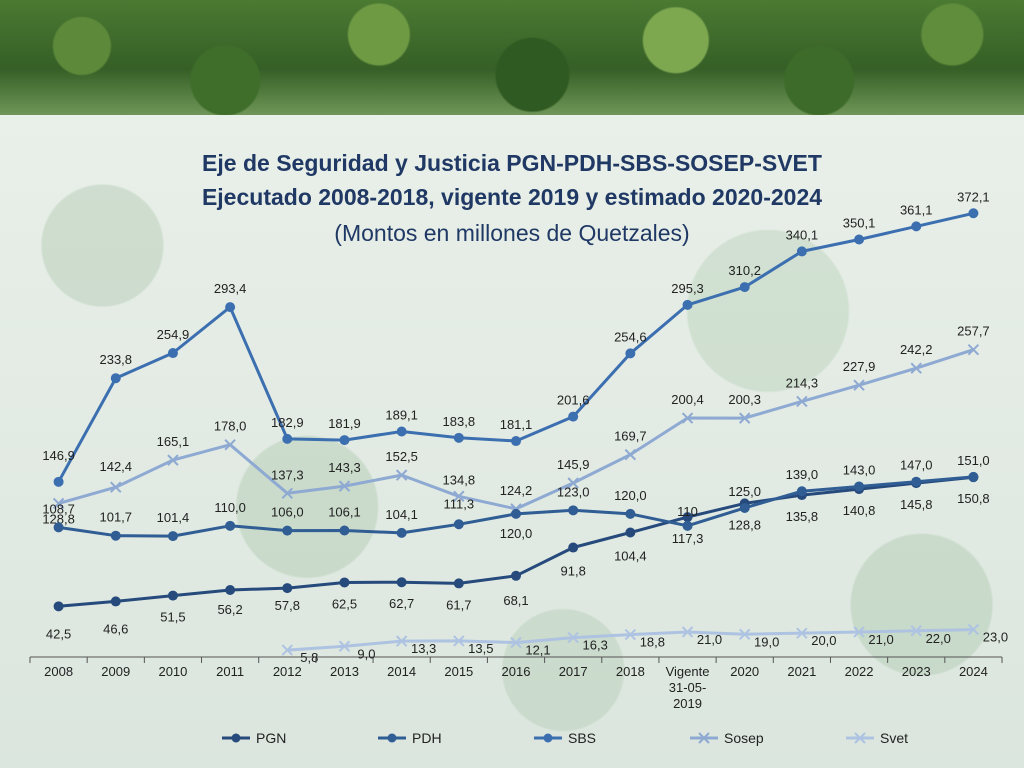  I want to click on legend-label: PDH, so click(427, 738).